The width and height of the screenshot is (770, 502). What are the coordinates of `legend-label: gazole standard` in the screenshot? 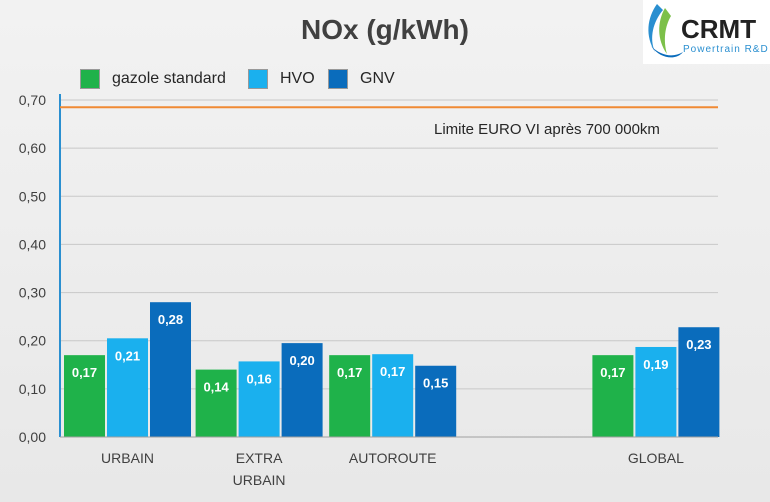 It's located at (169, 78).